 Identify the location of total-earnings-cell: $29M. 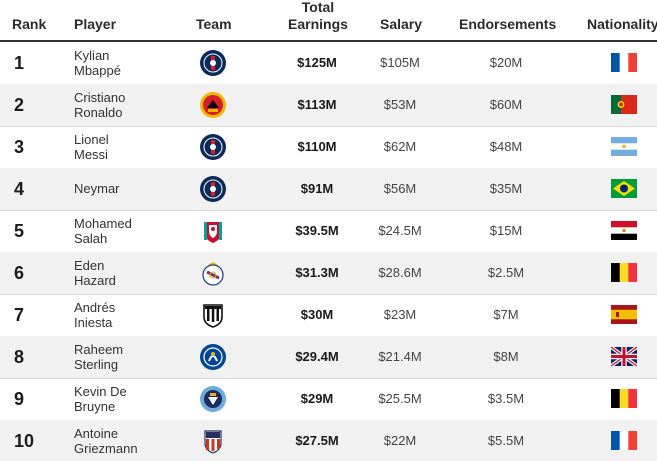
(317, 398).